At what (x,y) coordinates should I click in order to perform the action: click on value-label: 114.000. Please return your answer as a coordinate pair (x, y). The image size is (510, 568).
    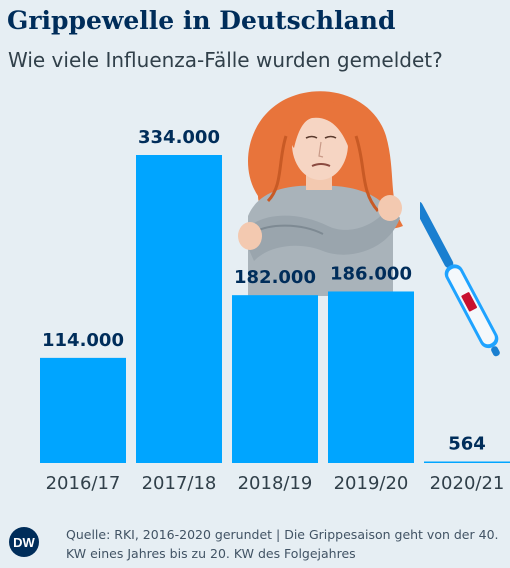
    Looking at the image, I should click on (83, 340).